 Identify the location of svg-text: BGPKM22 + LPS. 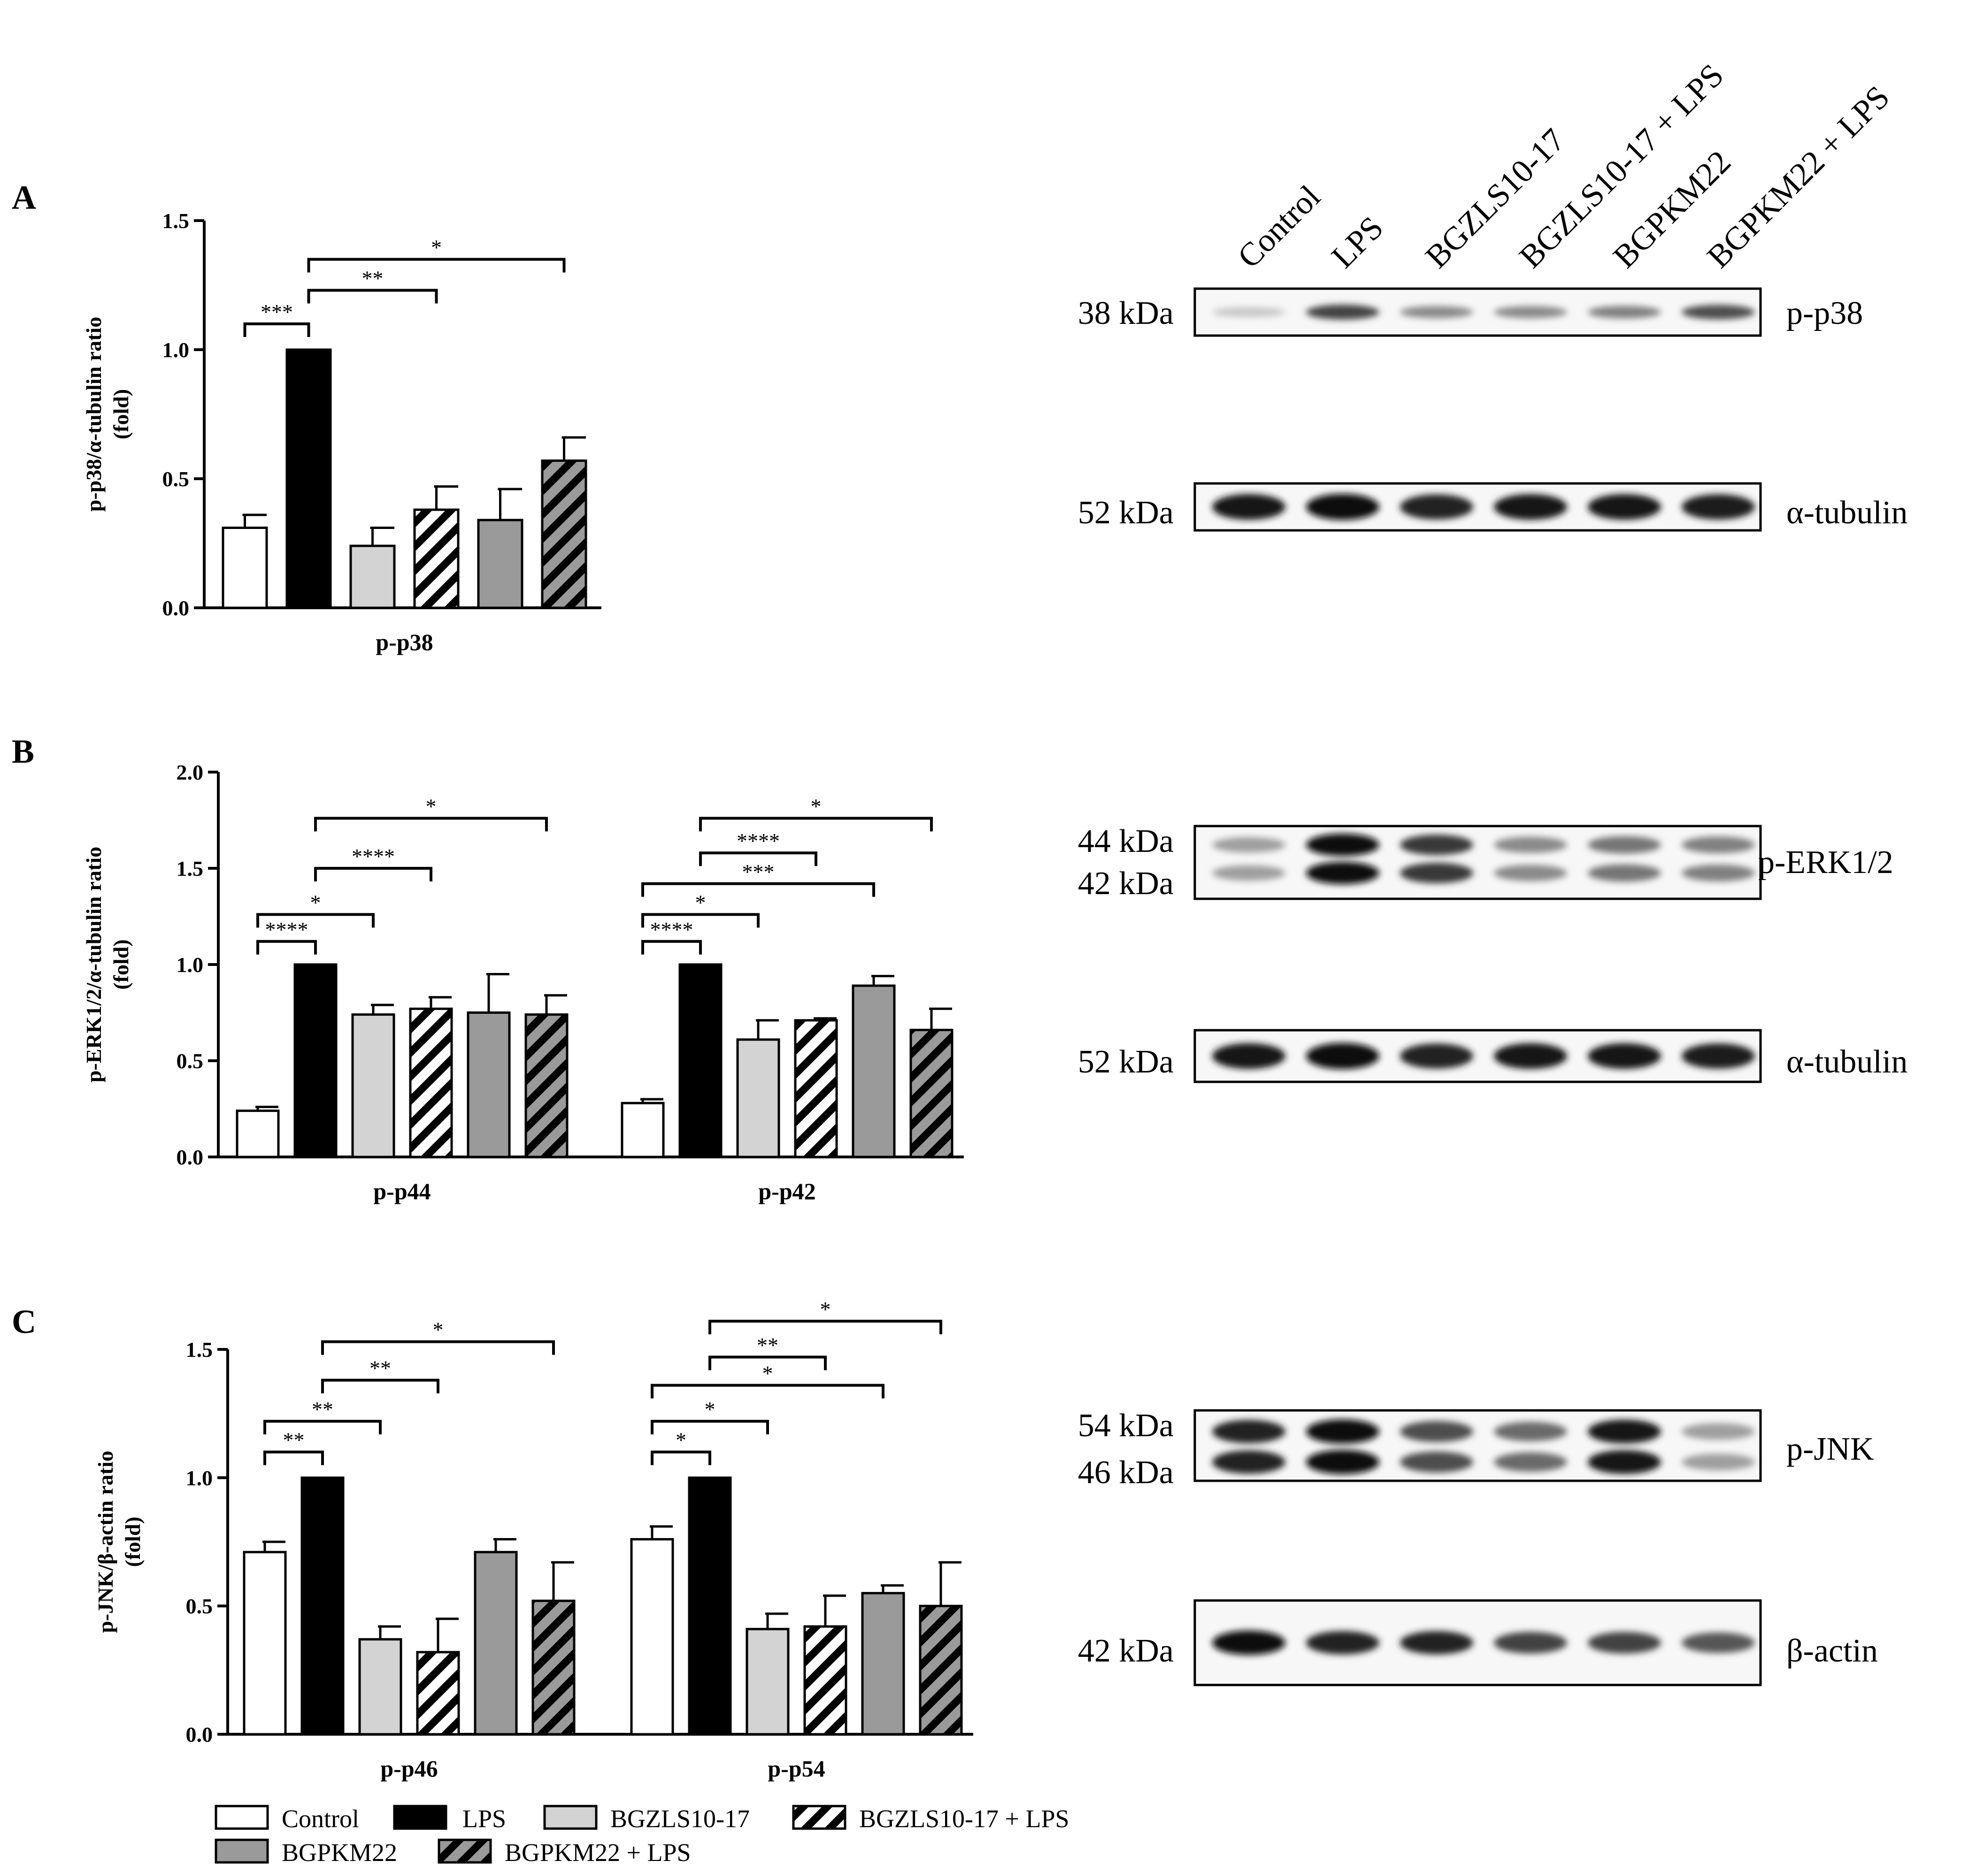
(598, 1852).